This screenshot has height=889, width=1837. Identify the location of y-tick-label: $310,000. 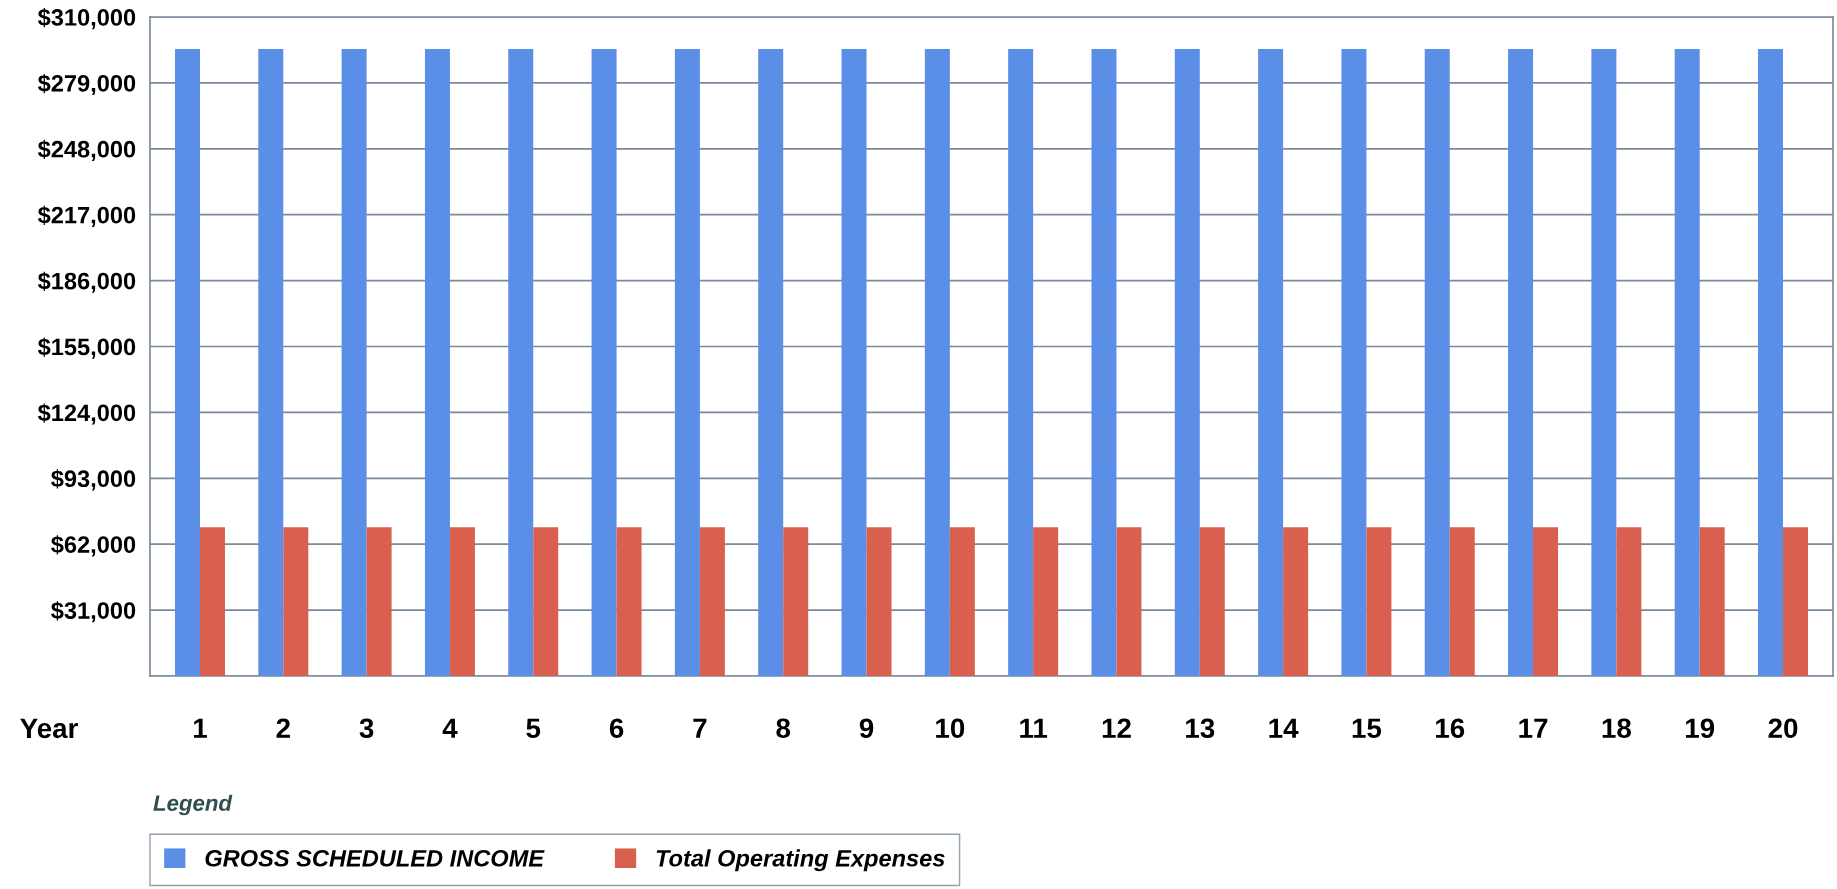
(86, 19).